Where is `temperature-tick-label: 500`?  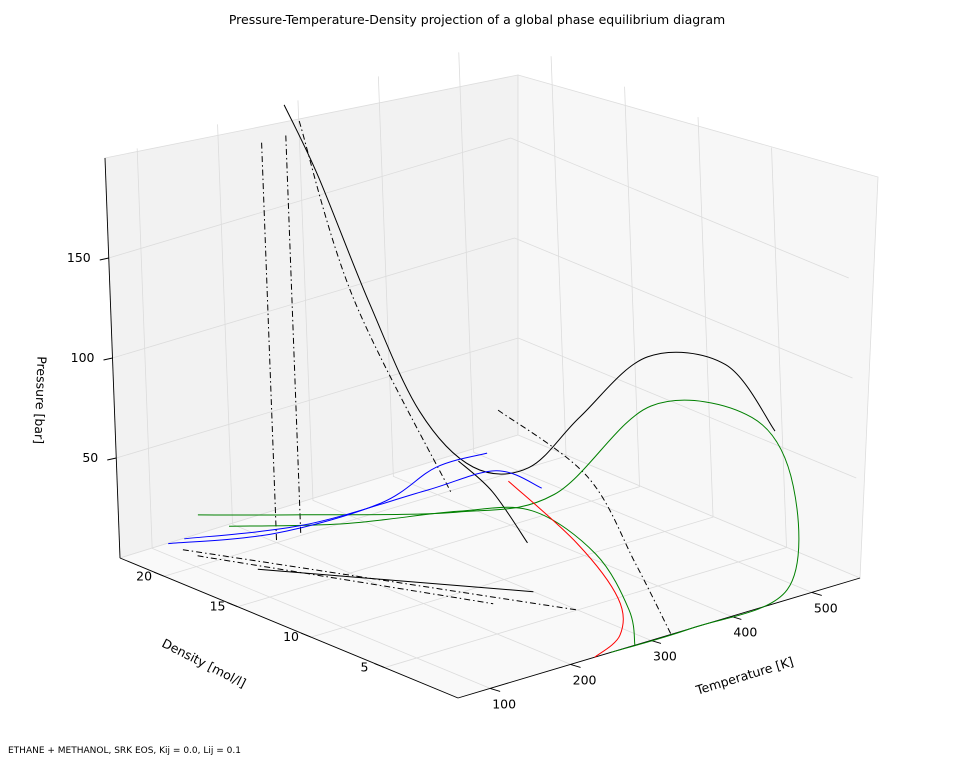
temperature-tick-label: 500 is located at coordinates (826, 607).